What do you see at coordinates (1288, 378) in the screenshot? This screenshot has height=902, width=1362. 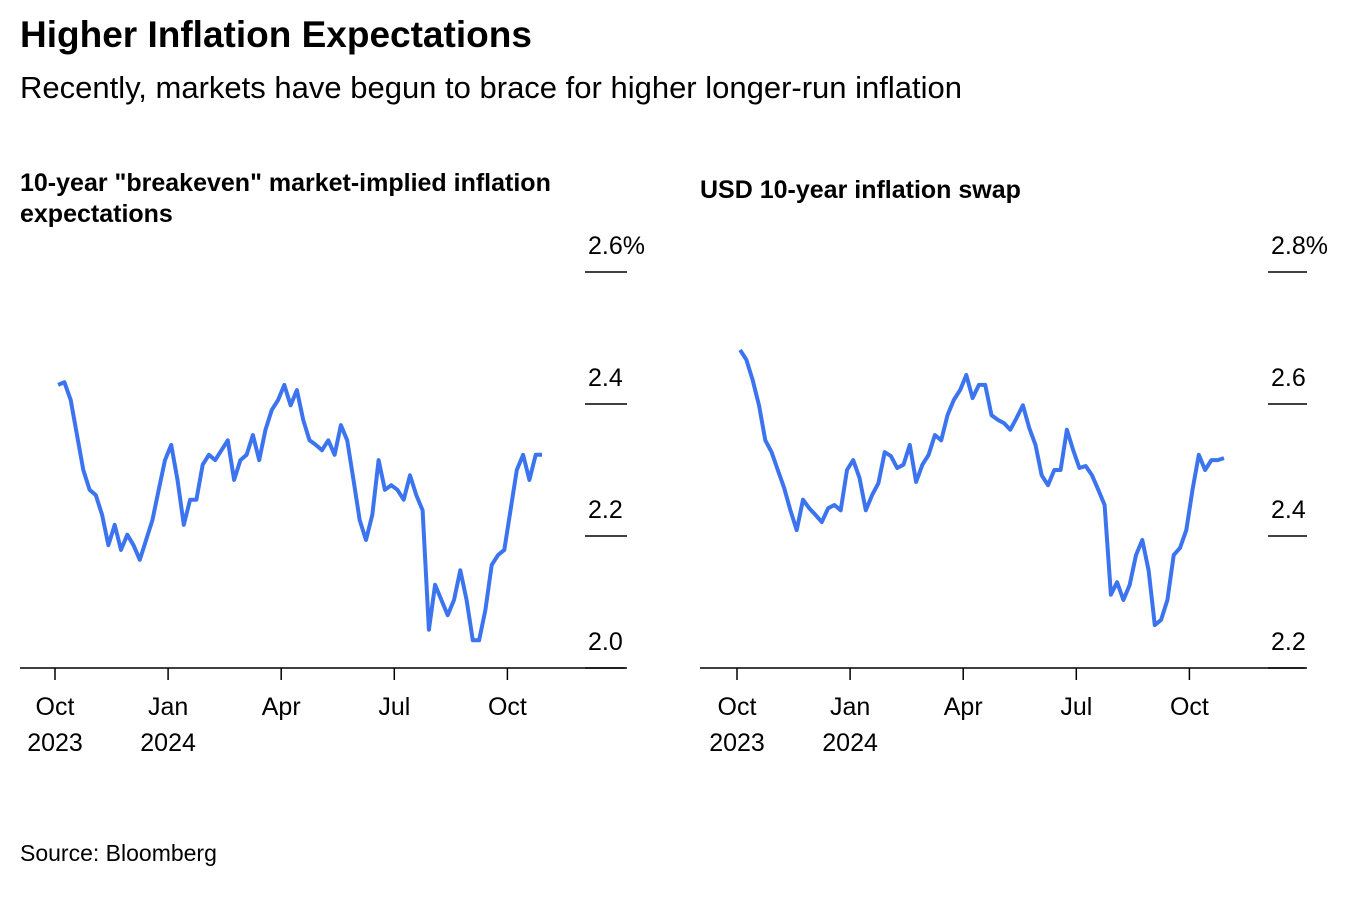 I see `y-tick-label: 2.6` at bounding box center [1288, 378].